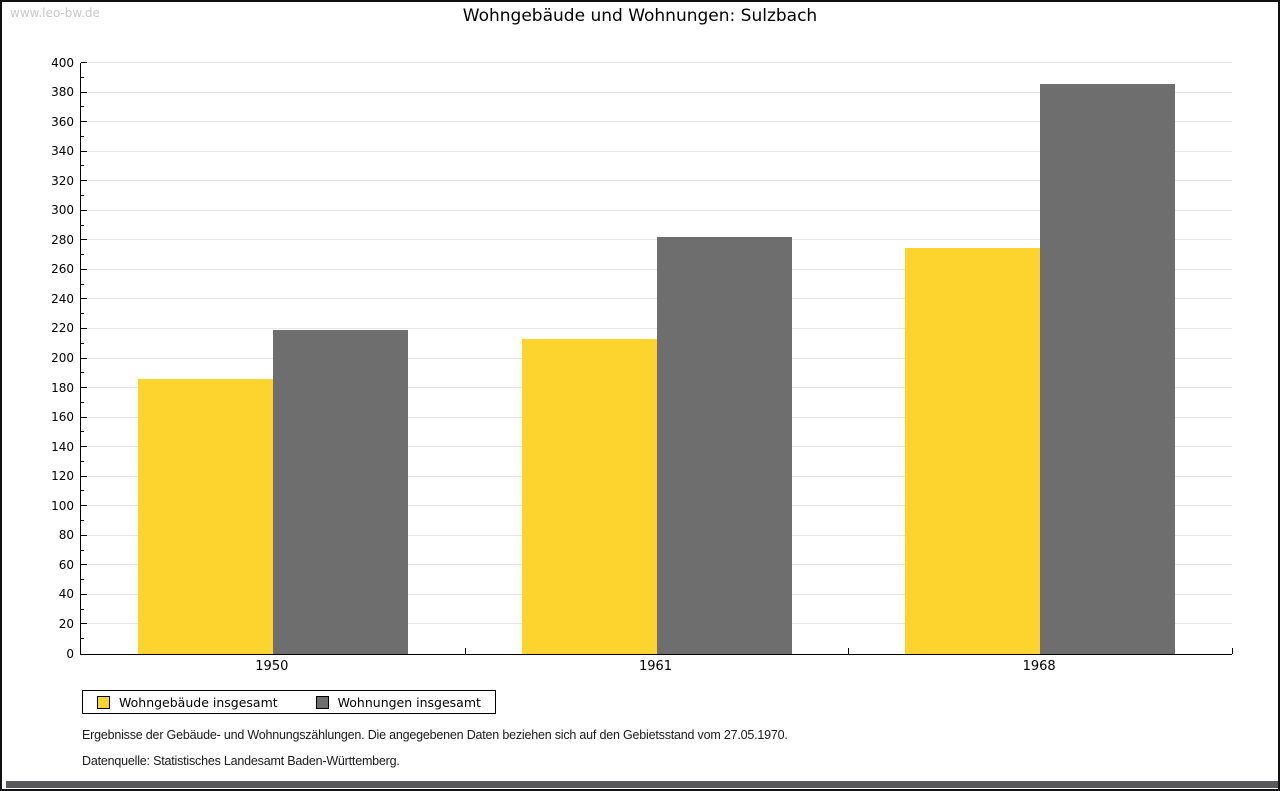 This screenshot has width=1280, height=791. Describe the element at coordinates (62, 151) in the screenshot. I see `y-tick-label-340: 340` at that location.